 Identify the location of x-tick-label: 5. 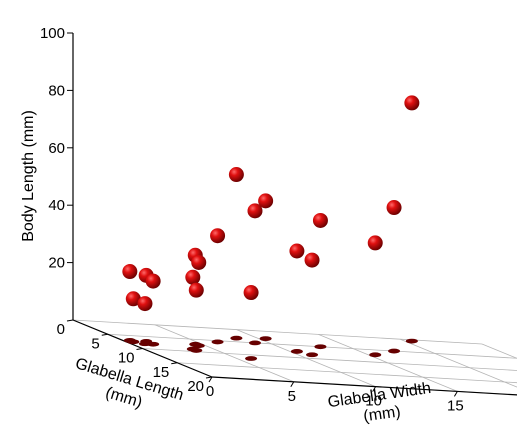
(292, 396).